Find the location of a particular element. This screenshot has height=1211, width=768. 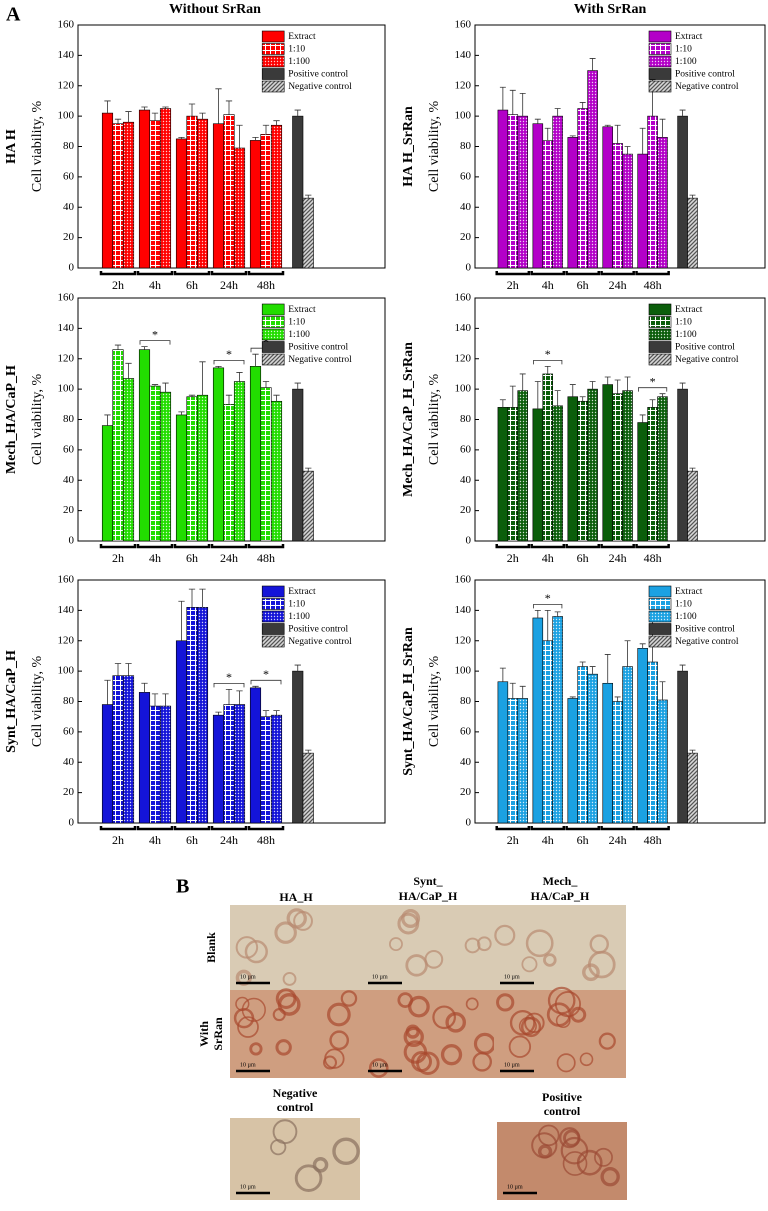

scale-bar-label: 10 µm is located at coordinates (248, 1187).